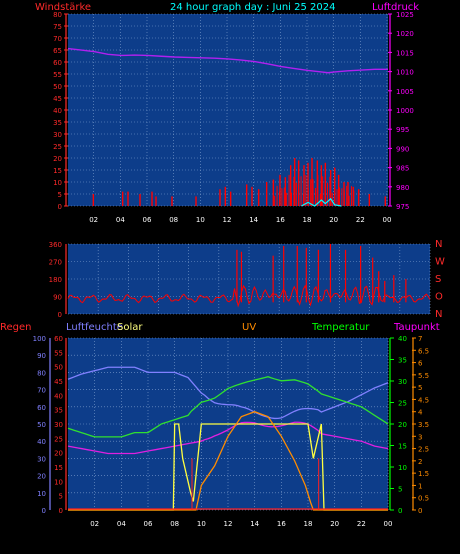 The height and width of the screenshot is (554, 460). Describe the element at coordinates (423, 376) in the screenshot. I see `uv-tick-label: 5.5` at that location.